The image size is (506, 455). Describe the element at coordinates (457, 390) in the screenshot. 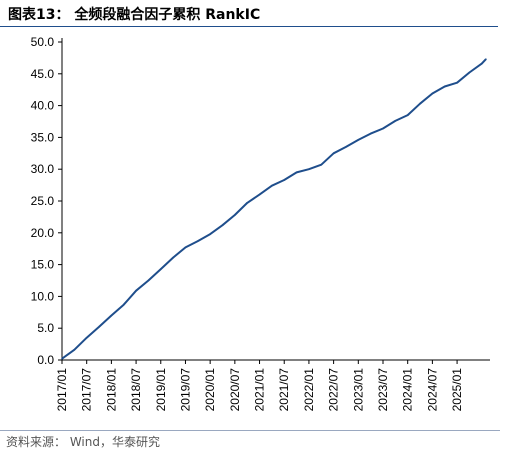

I see `x-tick-label: 2025/01` at that location.